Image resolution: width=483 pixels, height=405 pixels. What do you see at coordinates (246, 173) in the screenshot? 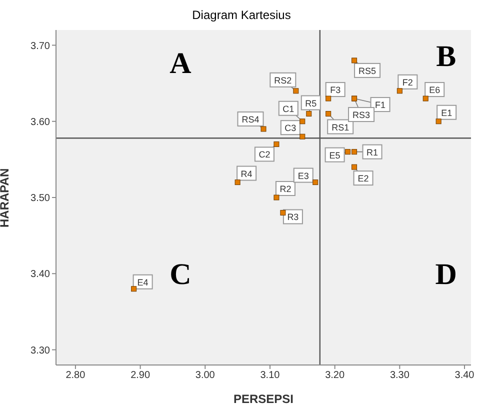
I see `series-label: R4` at bounding box center [246, 173].